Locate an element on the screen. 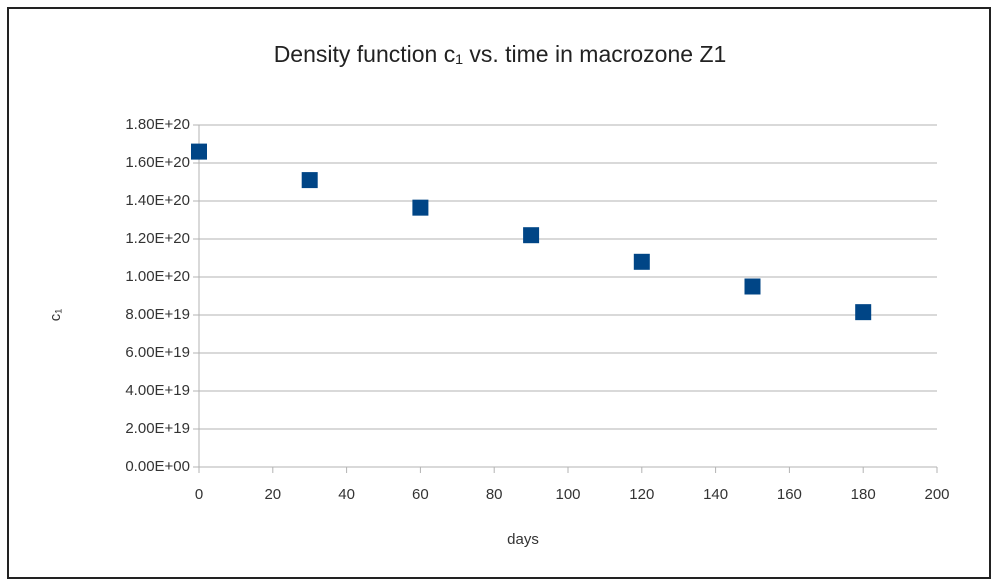  x-tick-label: 180 is located at coordinates (863, 494).